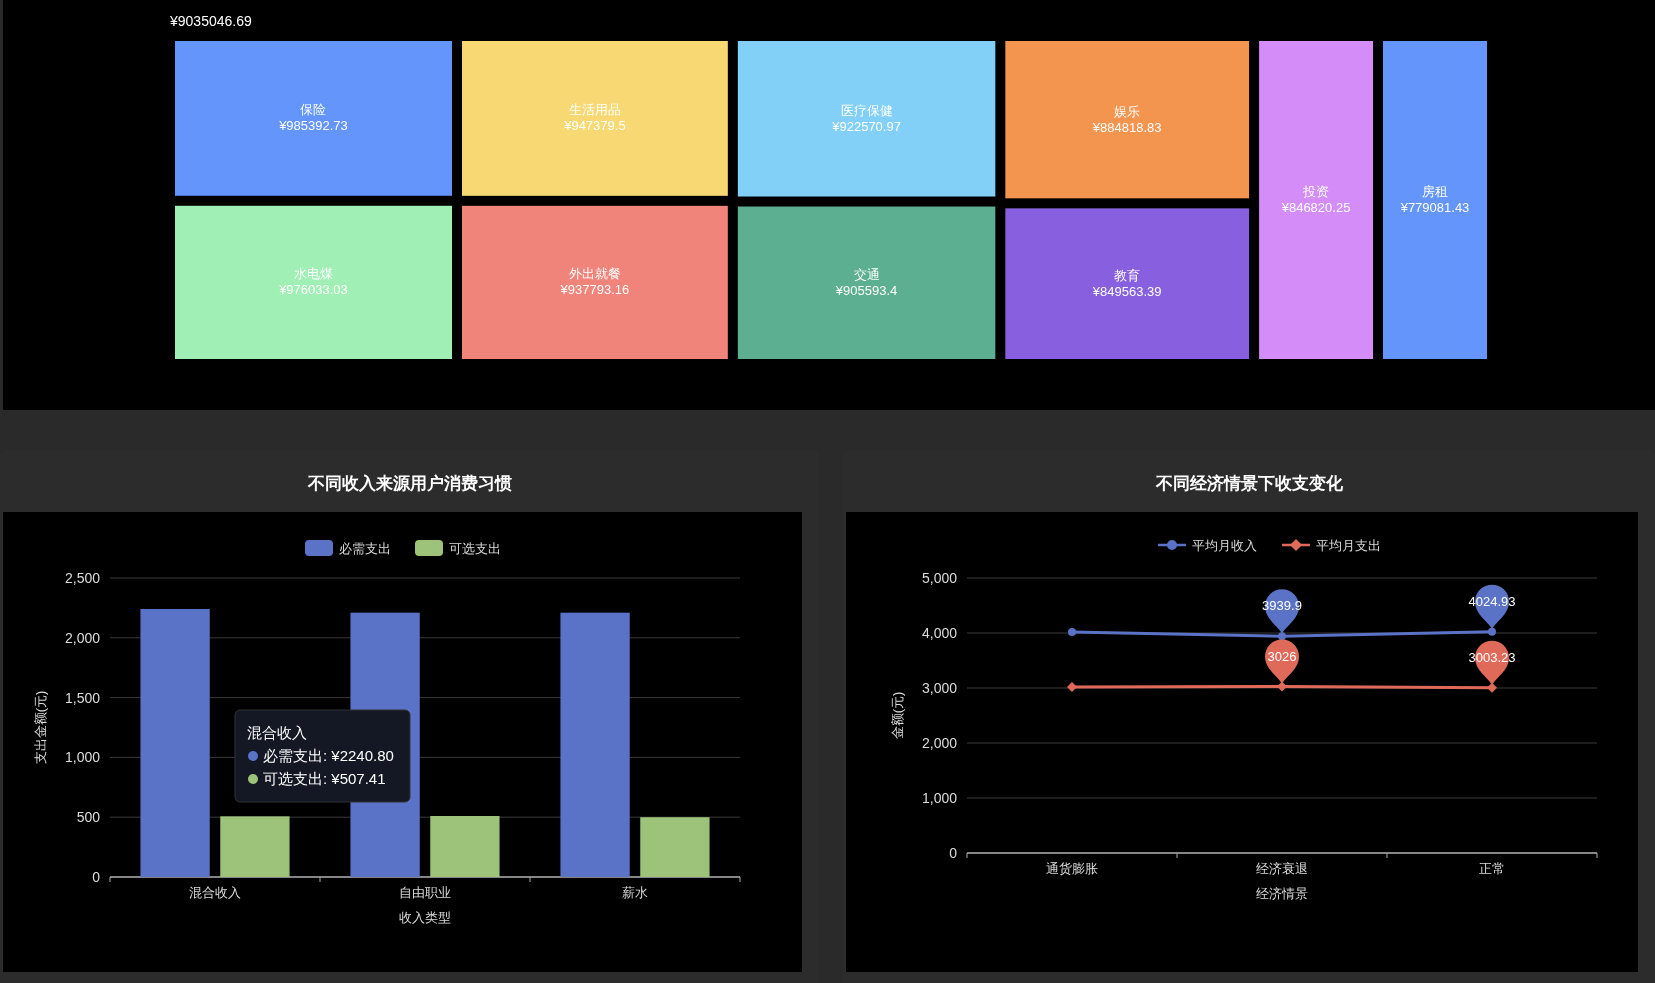 Image resolution: width=1655 pixels, height=983 pixels. I want to click on node: 教育 ¥849563.39, so click(1127, 283).